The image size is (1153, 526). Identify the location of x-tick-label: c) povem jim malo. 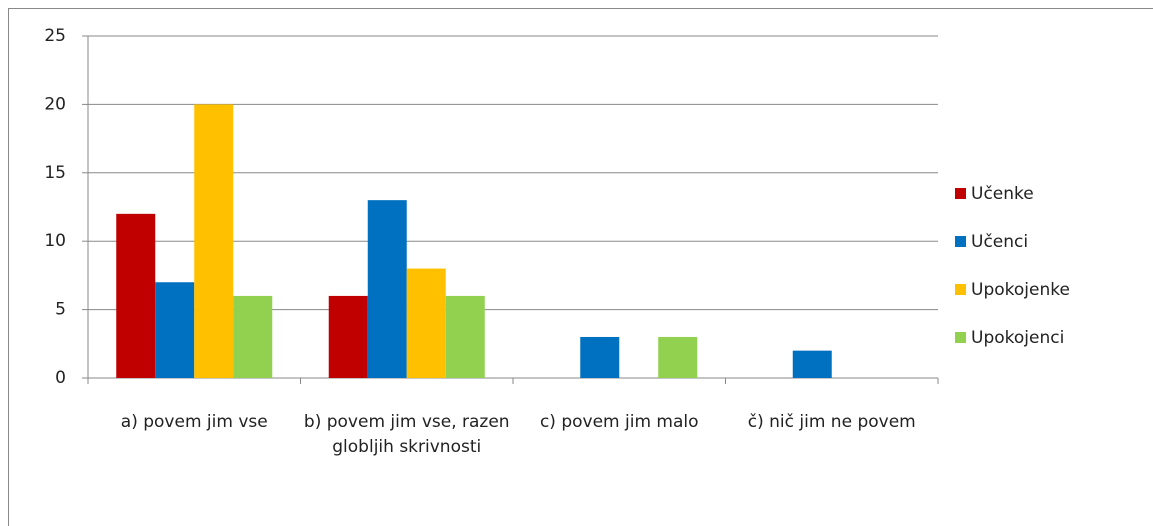
(619, 422).